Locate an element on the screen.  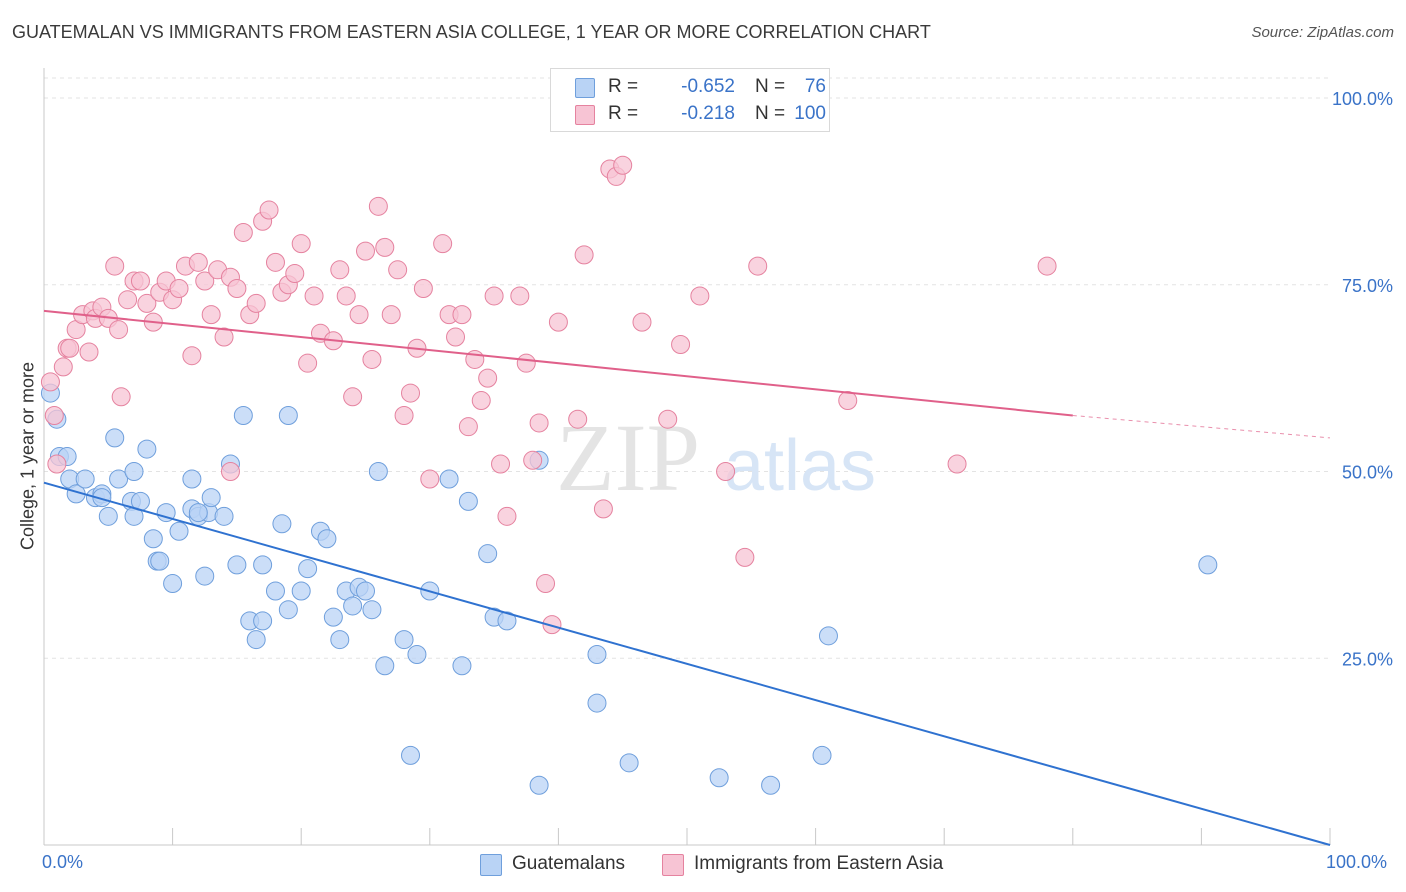
y-tick-label: 100.0% is located at coordinates (1362, 99).